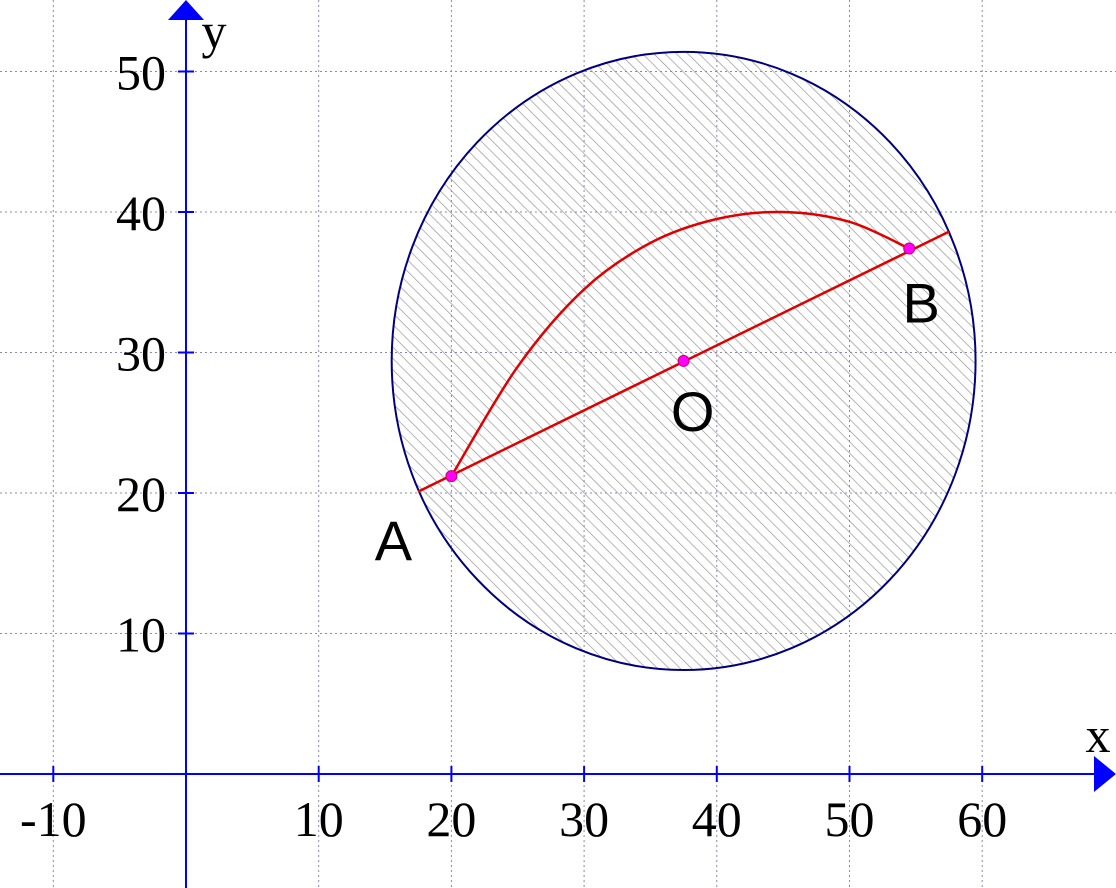  What do you see at coordinates (584, 819) in the screenshot?
I see `x-tick-label: 30` at bounding box center [584, 819].